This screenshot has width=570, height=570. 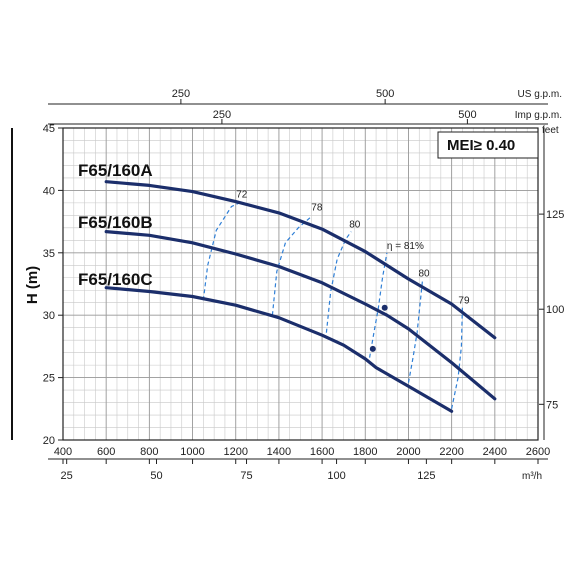 What do you see at coordinates (115, 170) in the screenshot?
I see `curve-label: F65/160A` at bounding box center [115, 170].